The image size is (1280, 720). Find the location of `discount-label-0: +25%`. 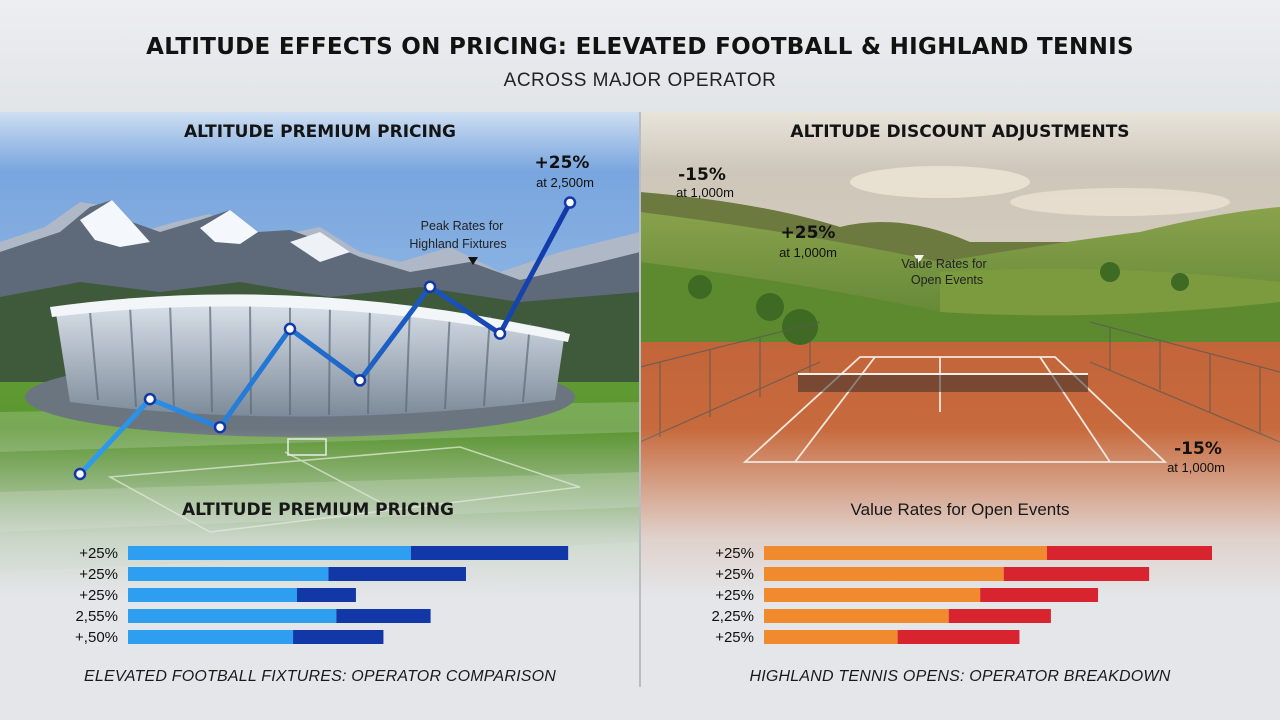

discount-label-0: +25% is located at coordinates (734, 553).